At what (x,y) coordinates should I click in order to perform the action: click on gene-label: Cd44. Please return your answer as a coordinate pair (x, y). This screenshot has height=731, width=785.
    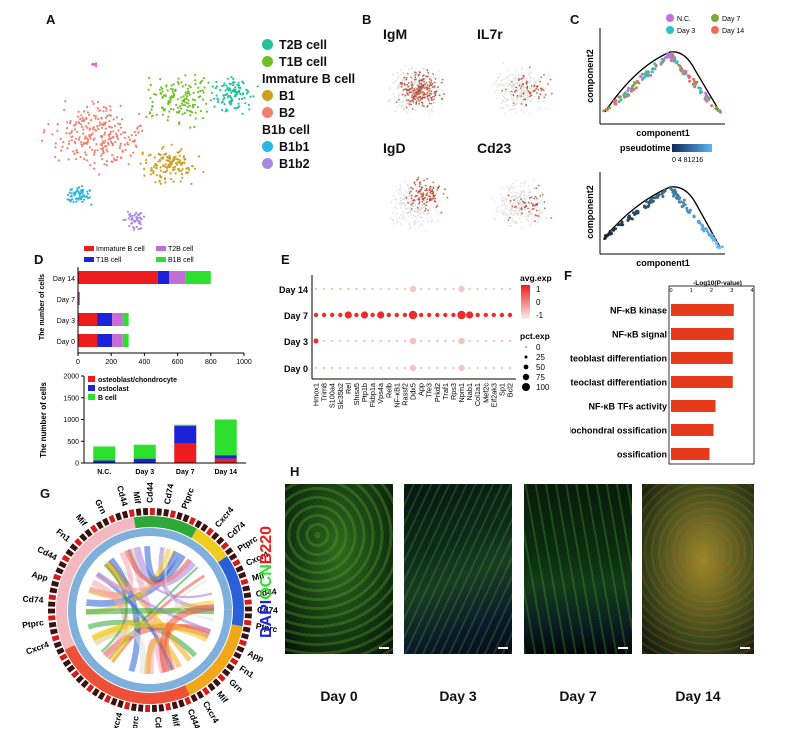
    Looking at the image, I should click on (266, 592).